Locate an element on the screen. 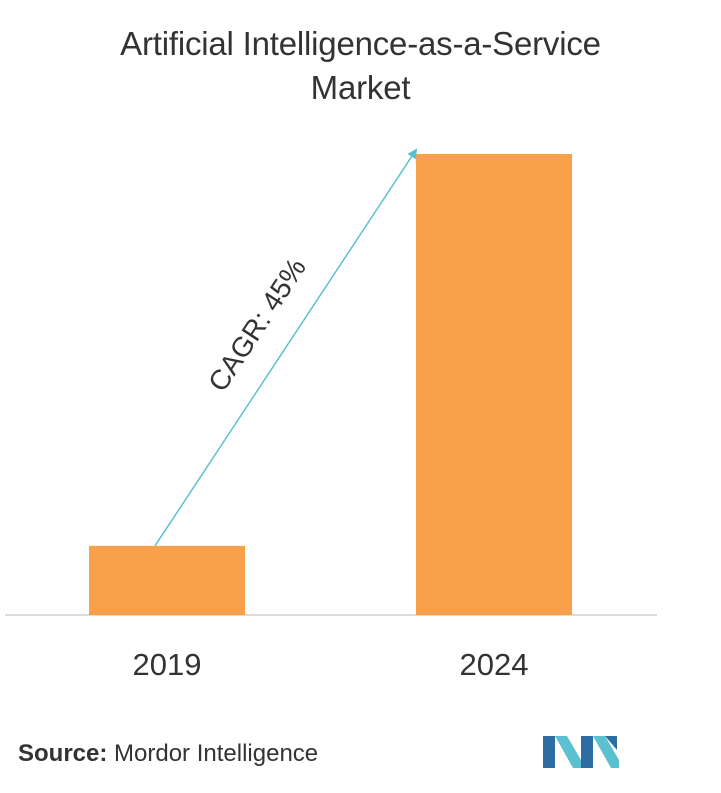  x-tick-label-2019: 2019 is located at coordinates (167, 664).